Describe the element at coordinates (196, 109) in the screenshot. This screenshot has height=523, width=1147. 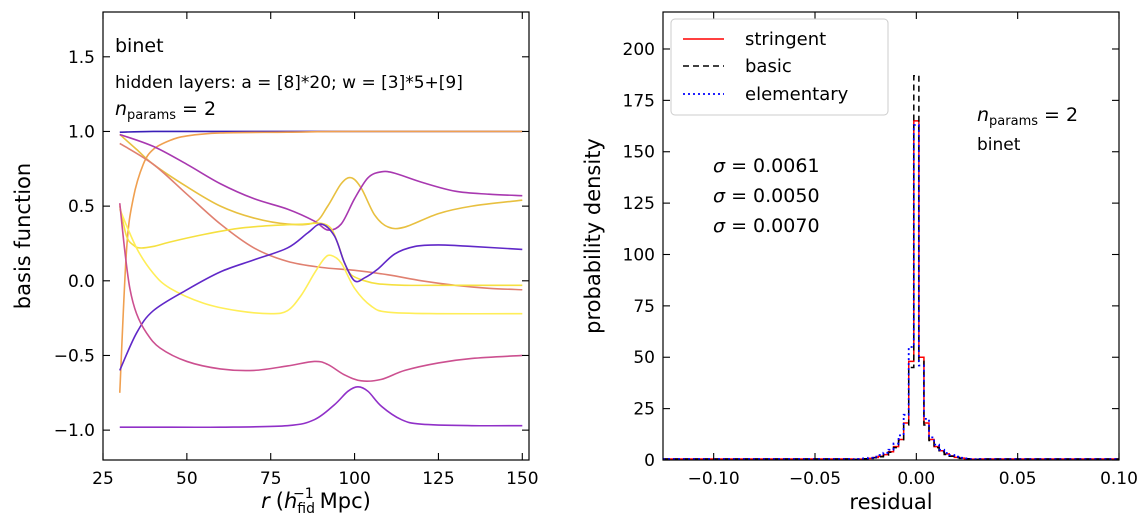
I see `left-nparams-eq: = 2` at that location.